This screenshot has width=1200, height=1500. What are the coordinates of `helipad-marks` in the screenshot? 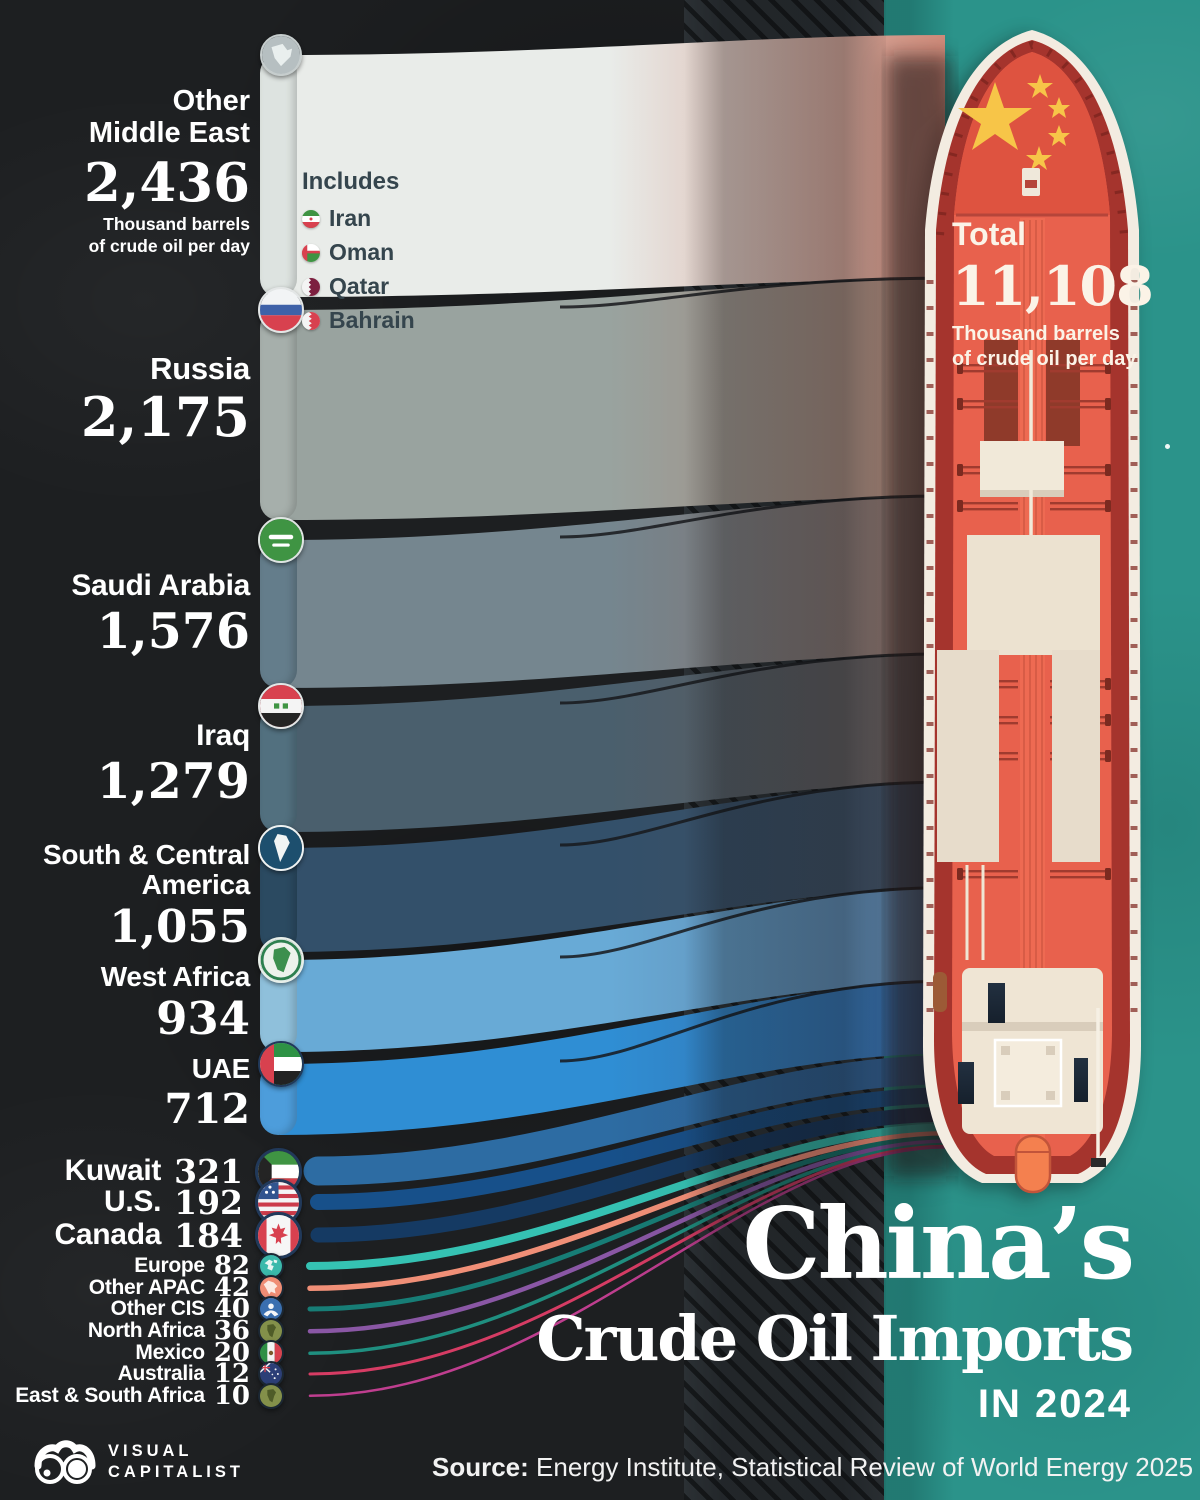 It's located at (1028, 1073).